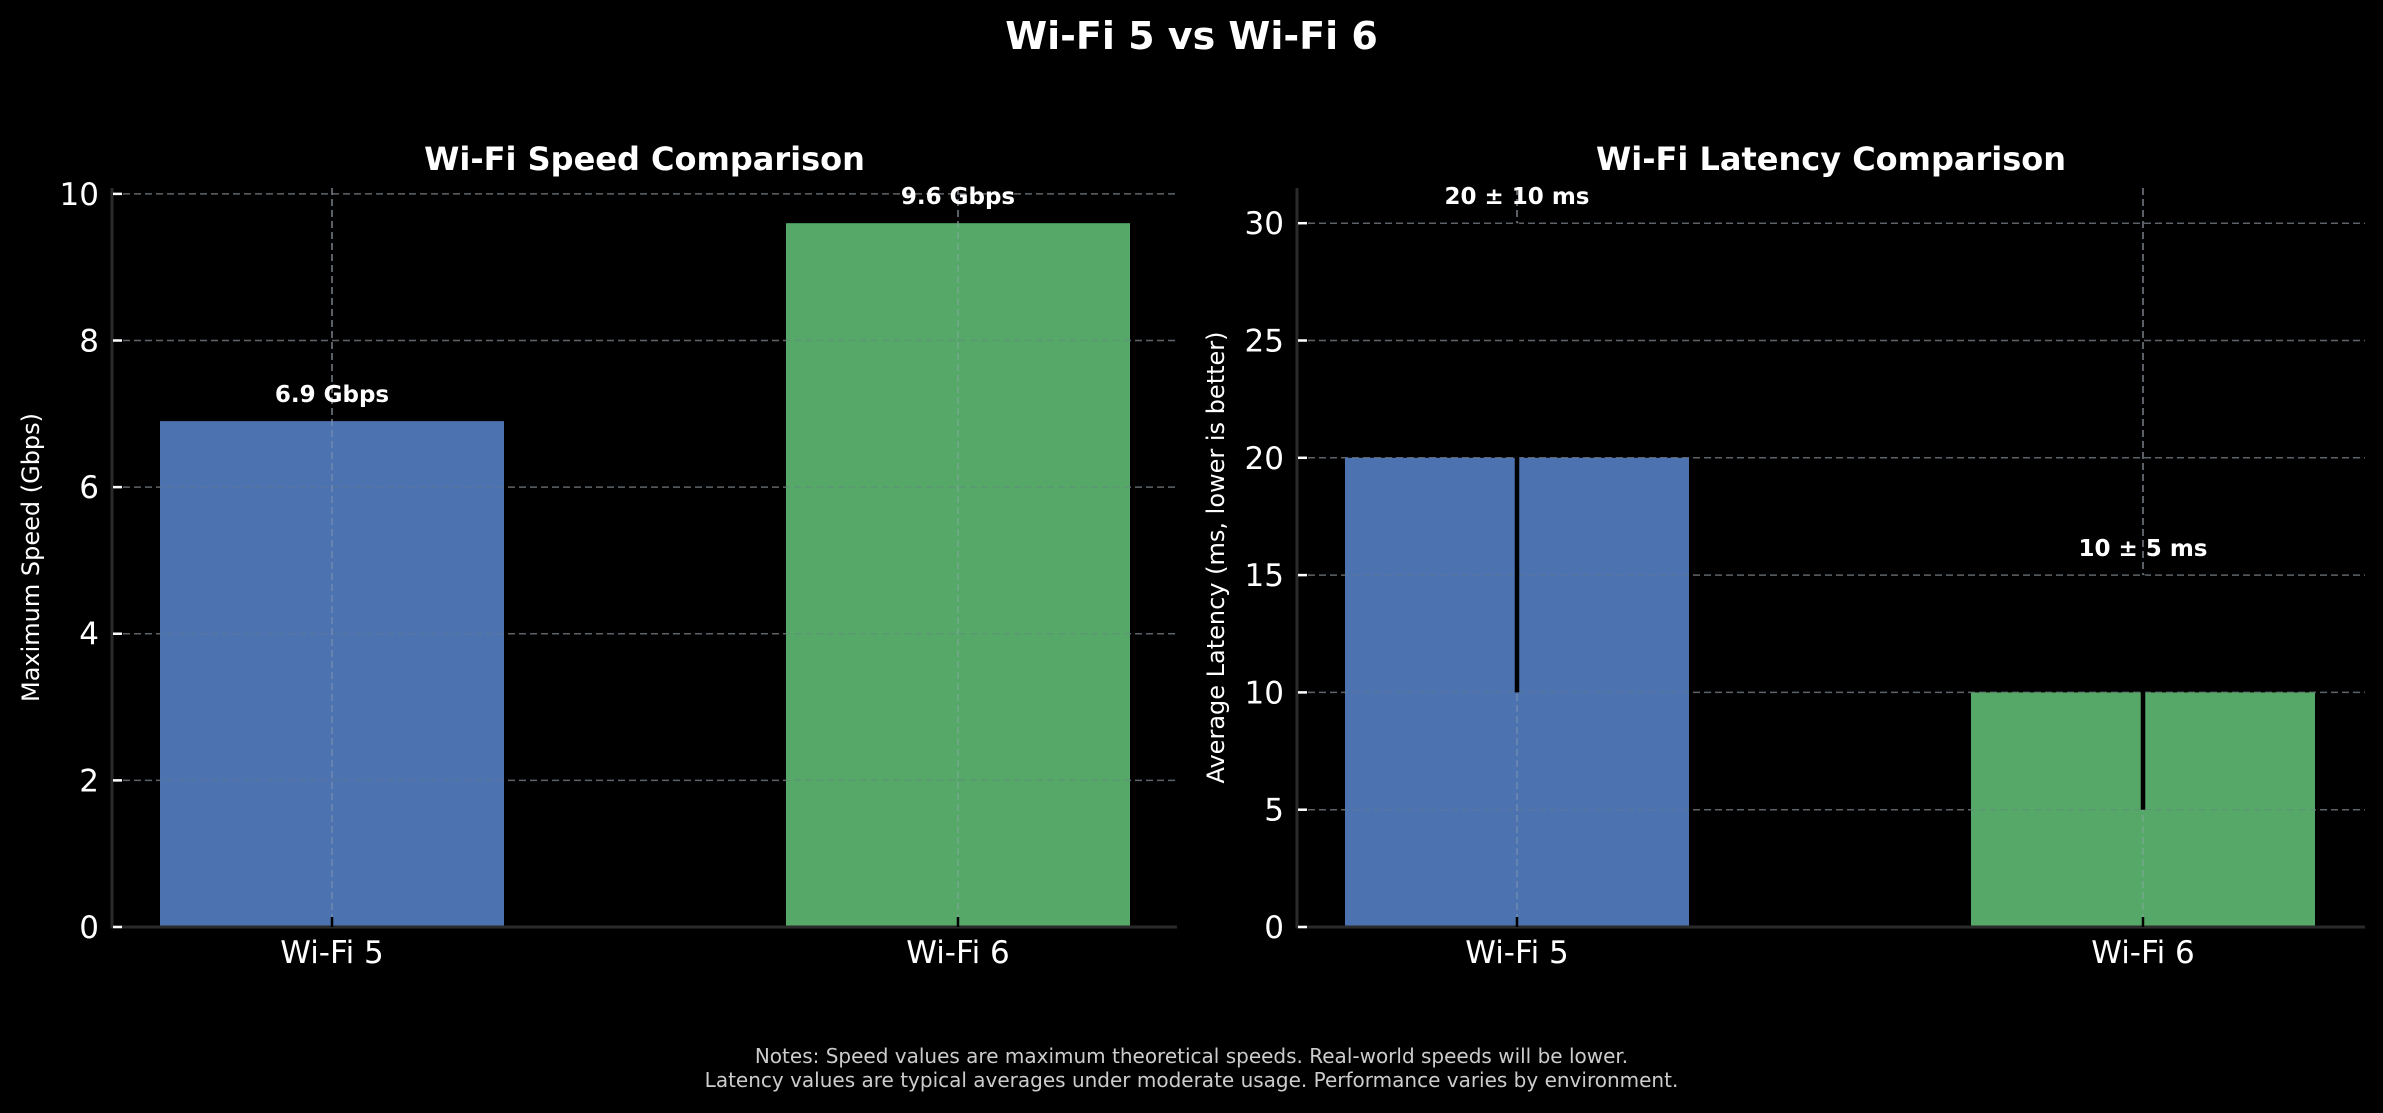  Describe the element at coordinates (1264, 576) in the screenshot. I see `y-tick-label: 15` at that location.